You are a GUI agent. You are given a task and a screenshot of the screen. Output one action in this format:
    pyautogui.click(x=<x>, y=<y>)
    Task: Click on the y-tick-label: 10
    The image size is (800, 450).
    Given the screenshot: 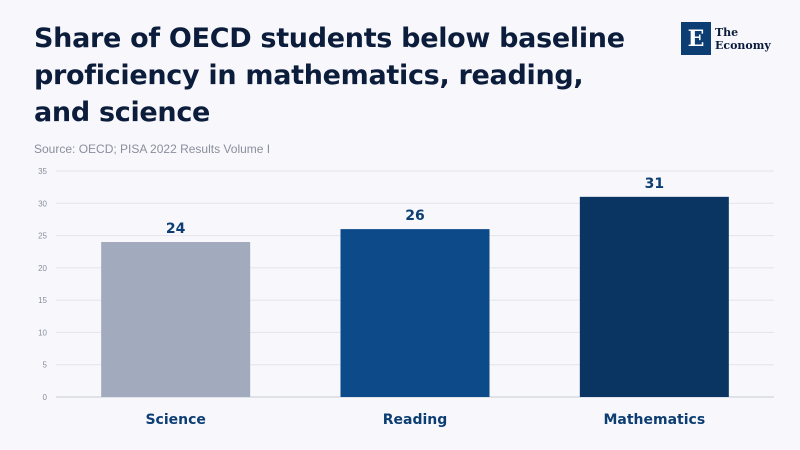 What is the action you would take?
    pyautogui.click(x=42, y=332)
    